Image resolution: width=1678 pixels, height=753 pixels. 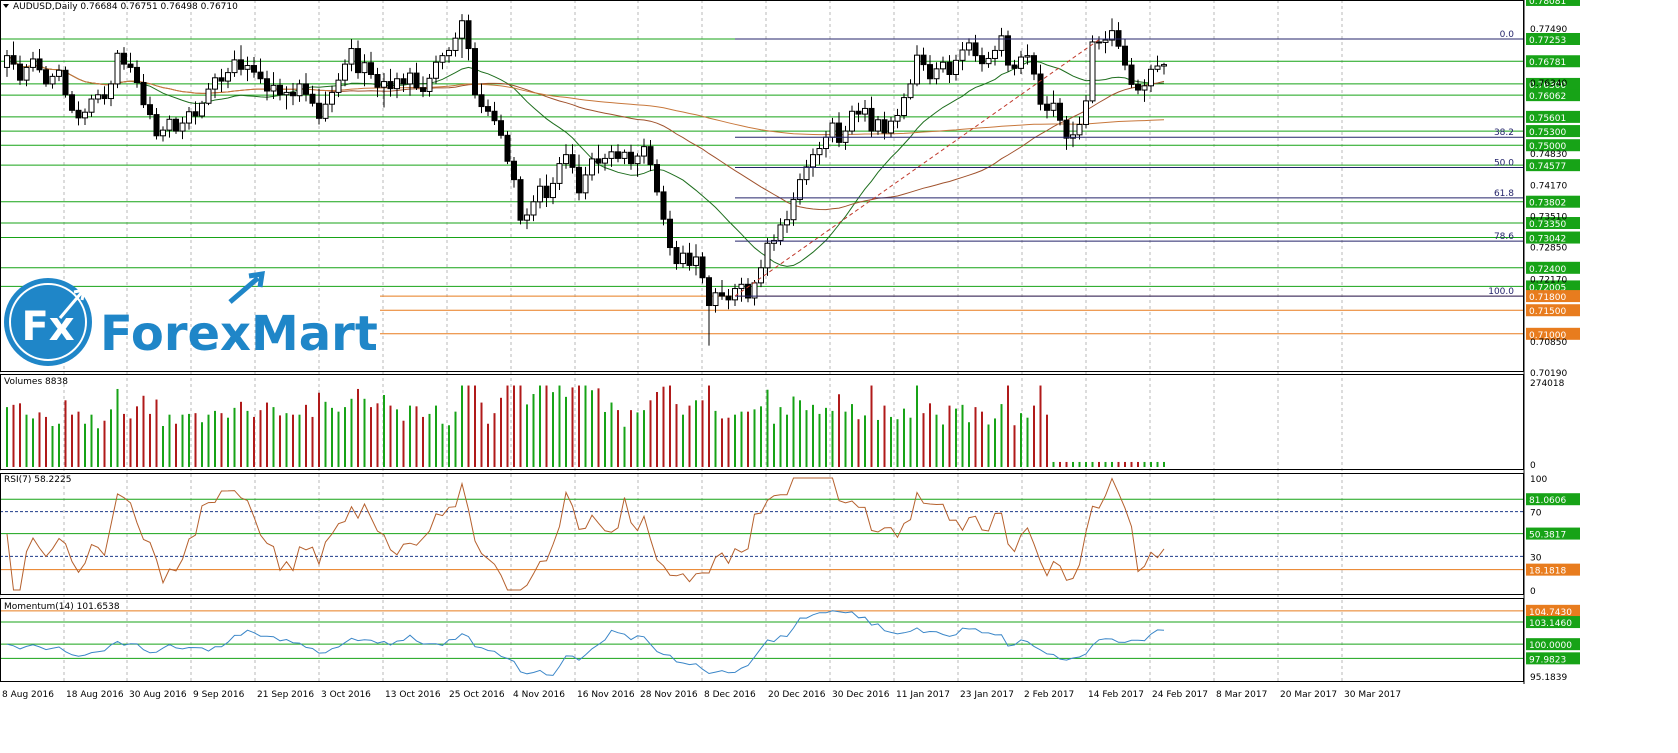 What do you see at coordinates (762, 534) in the screenshot?
I see `rsi-panel` at bounding box center [762, 534].